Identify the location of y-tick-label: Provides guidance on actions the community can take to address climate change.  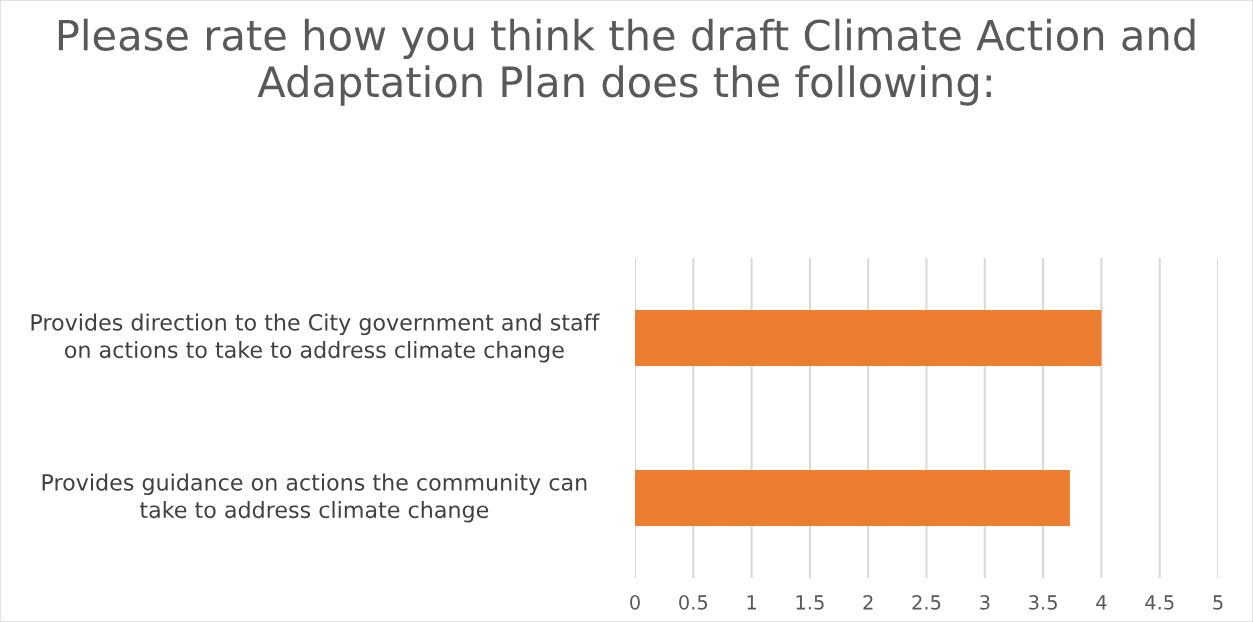
(314, 498).